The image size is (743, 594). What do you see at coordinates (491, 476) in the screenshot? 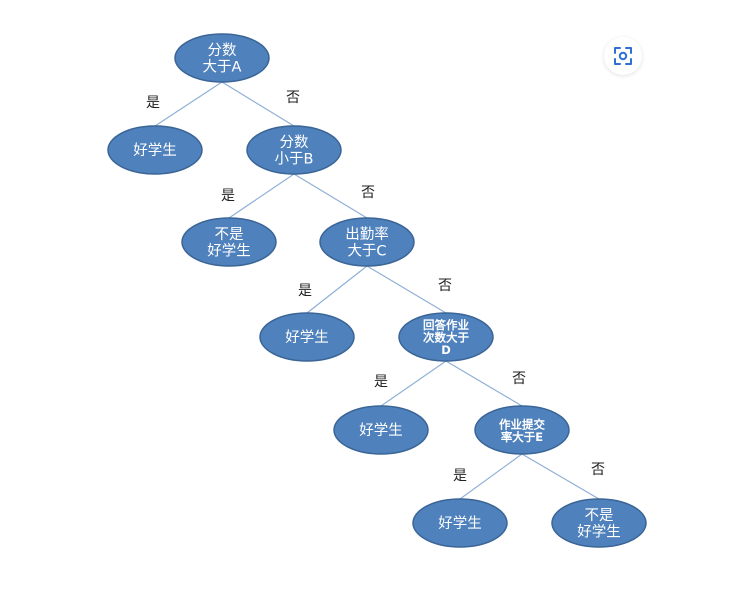
I see `edge-n9-n10` at bounding box center [491, 476].